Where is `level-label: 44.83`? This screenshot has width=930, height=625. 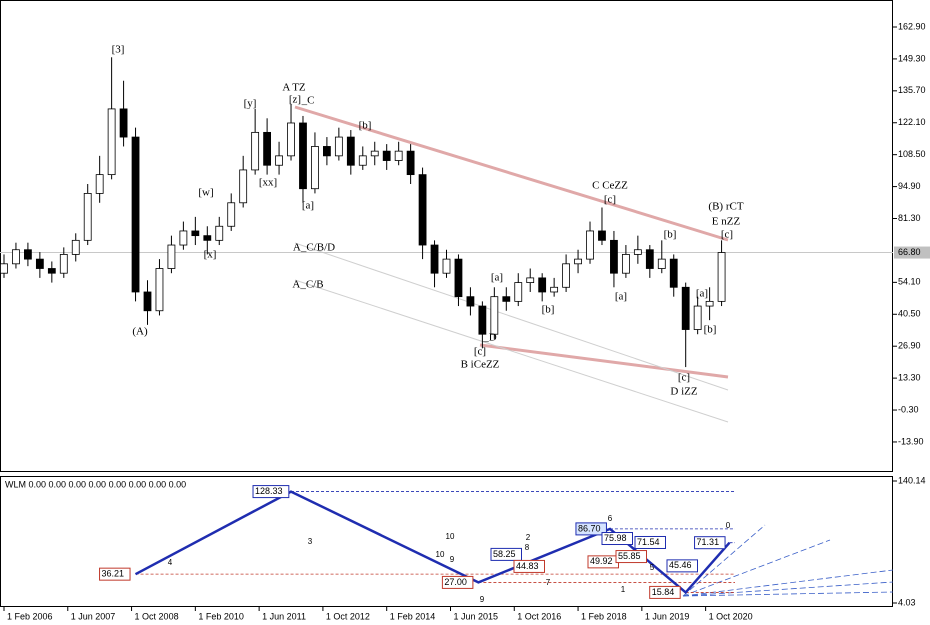 level-label: 44.83 is located at coordinates (527, 566).